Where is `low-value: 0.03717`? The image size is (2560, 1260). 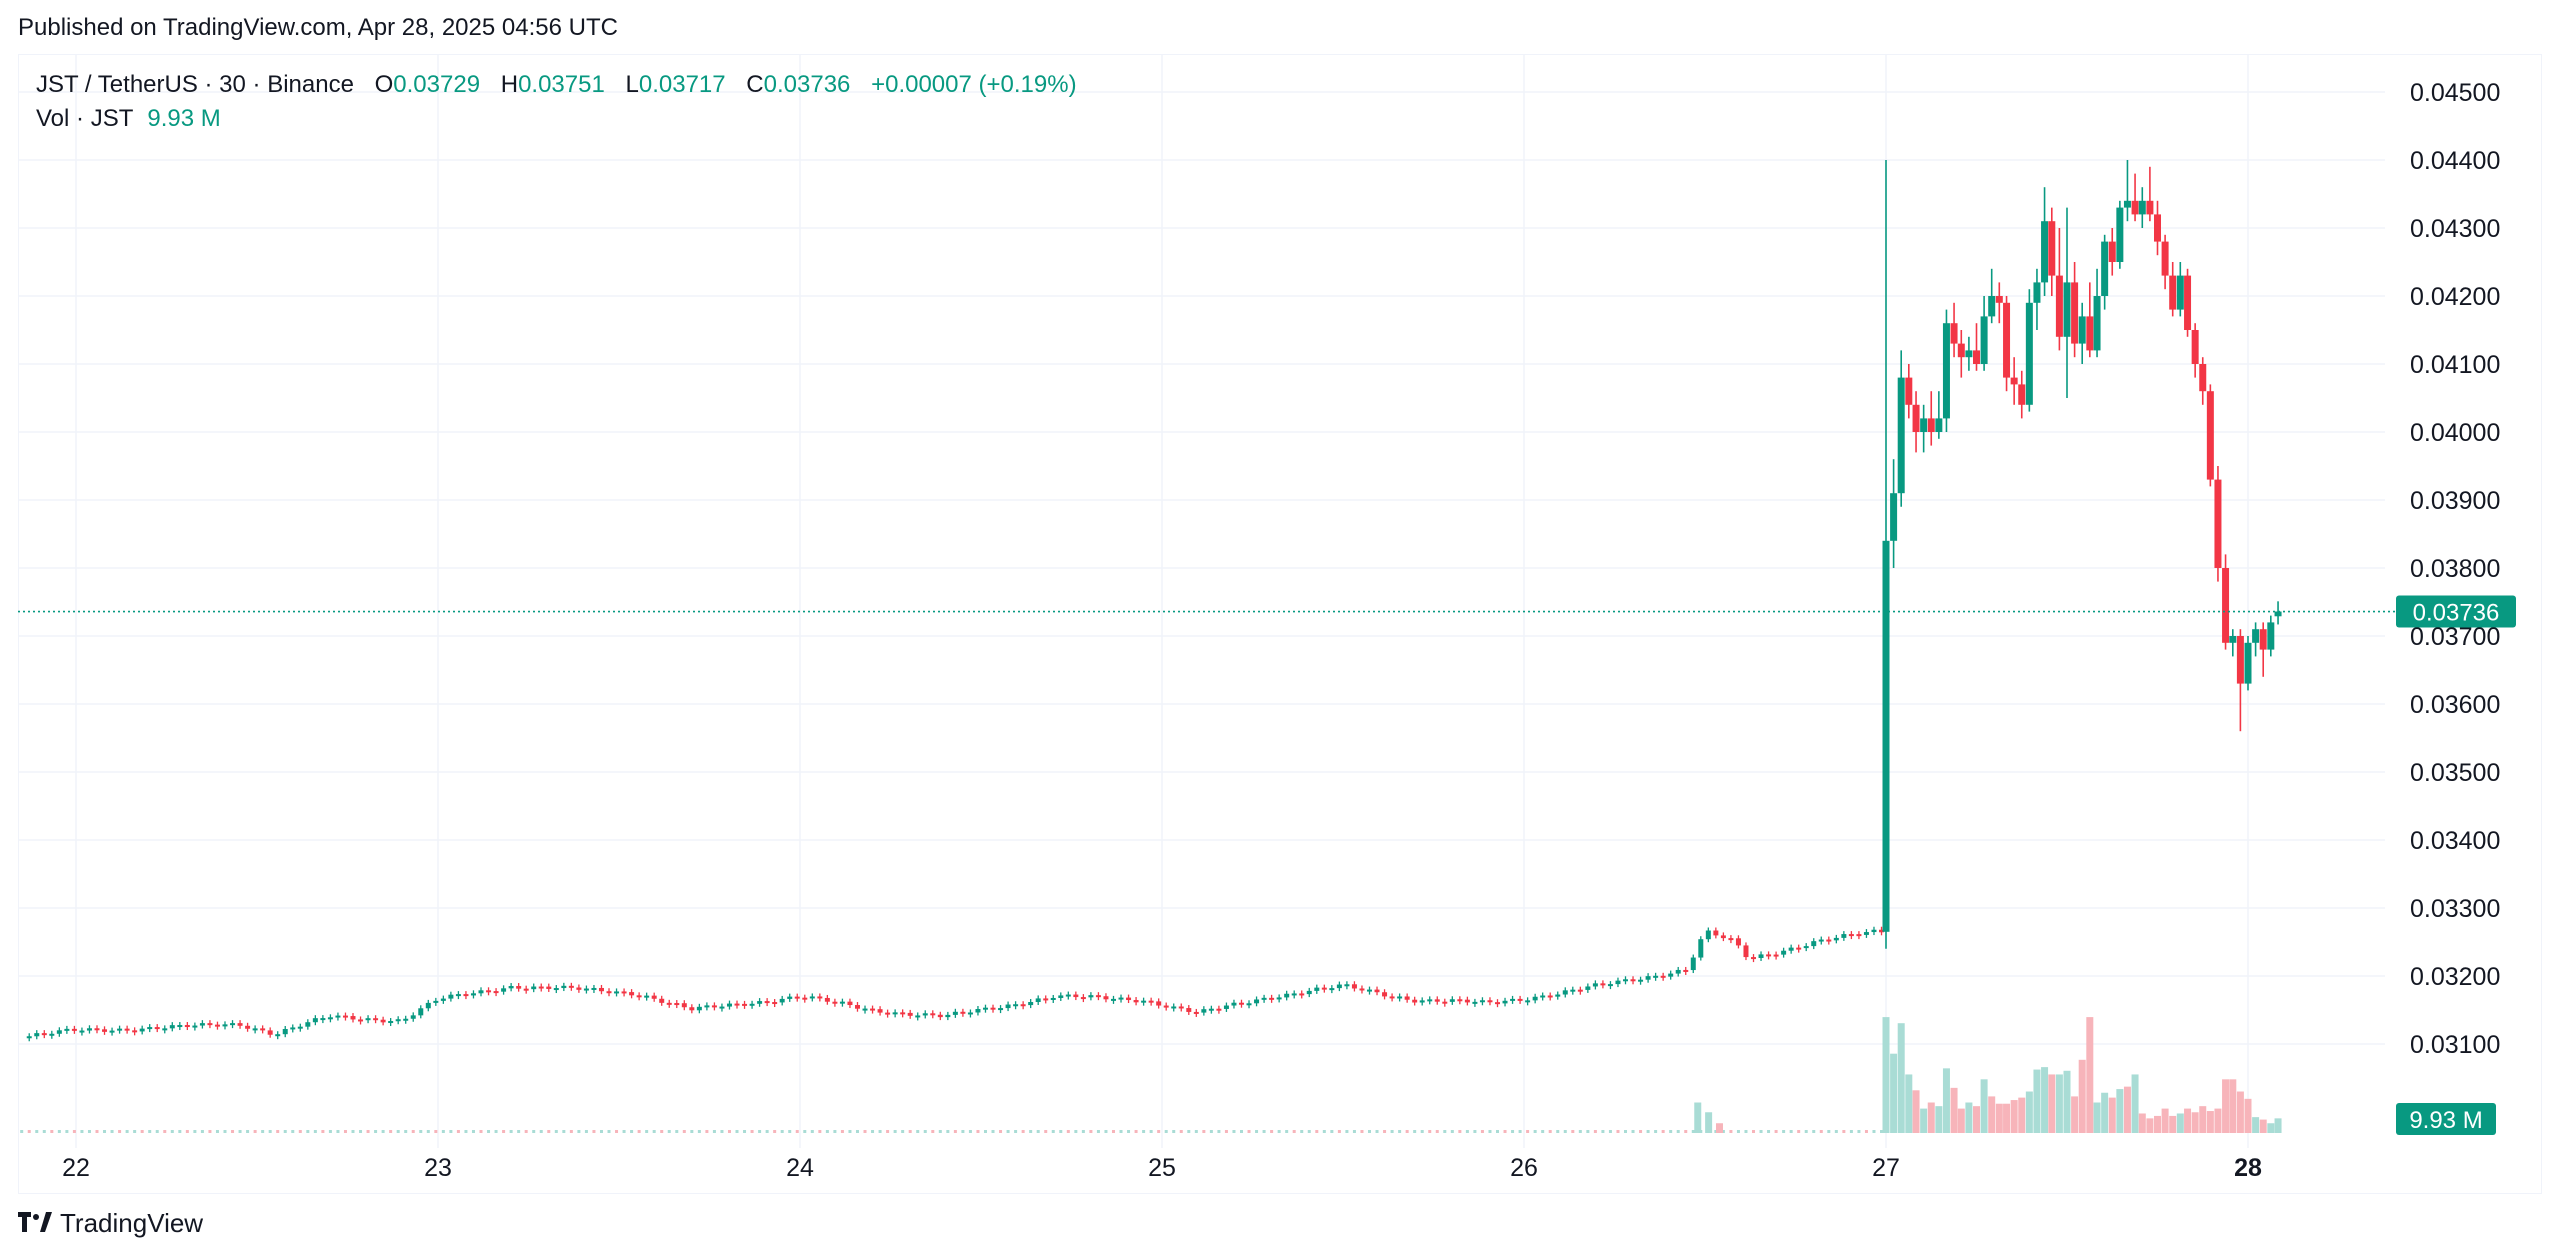
low-value: 0.03717 is located at coordinates (682, 84).